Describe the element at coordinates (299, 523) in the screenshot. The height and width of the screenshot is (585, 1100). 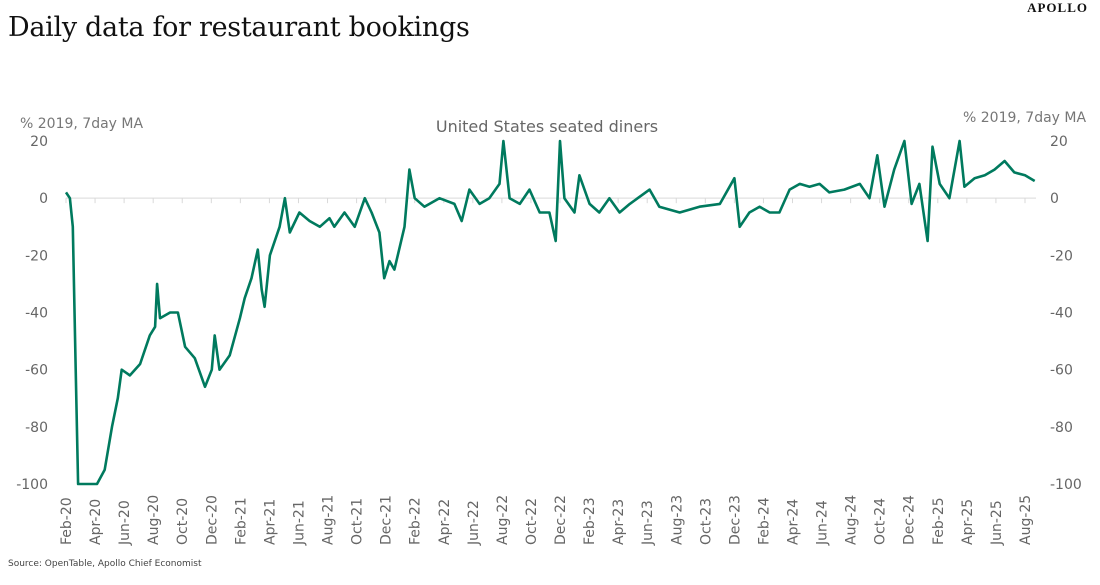
I see `x-tick-label: Jun-21` at that location.